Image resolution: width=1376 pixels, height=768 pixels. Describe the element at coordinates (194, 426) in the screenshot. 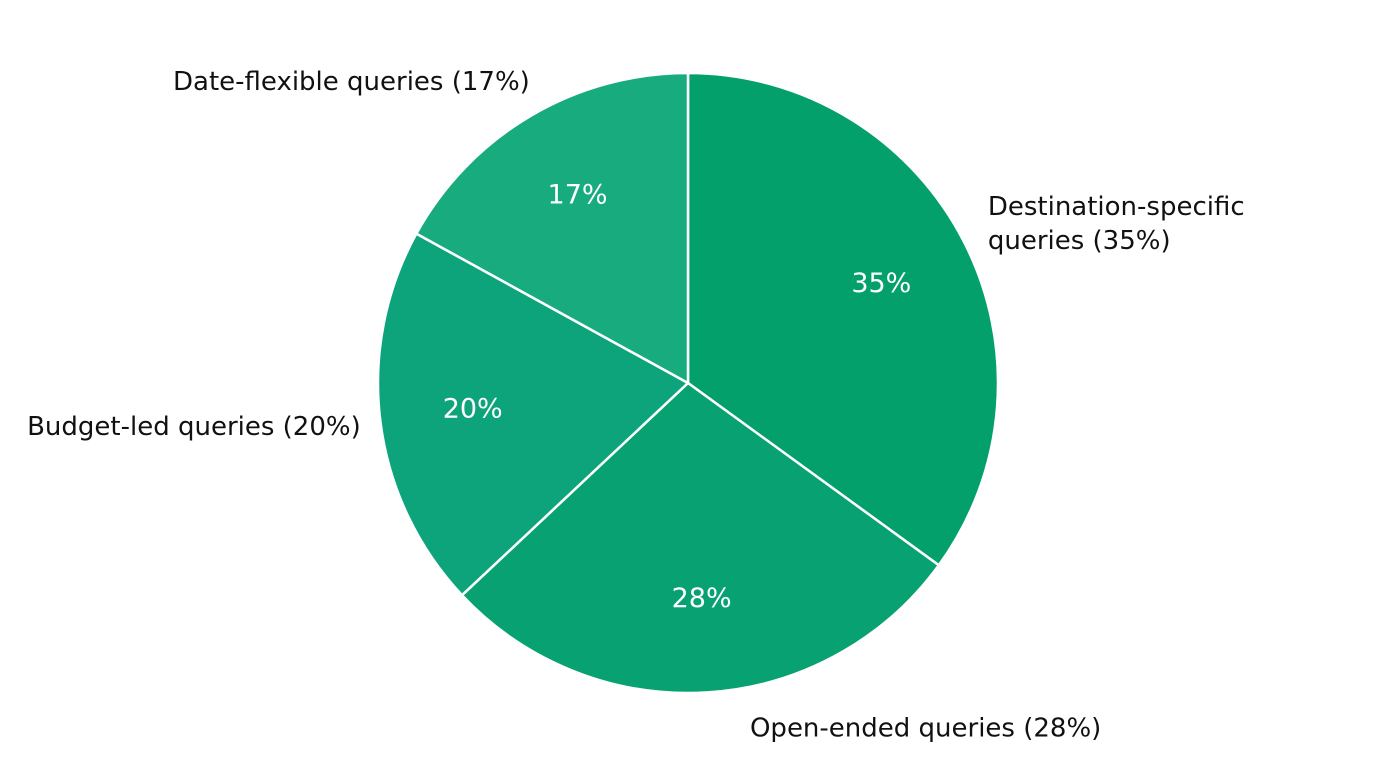

I see `slice-category-label: Budget-led queries (20%)` at that location.